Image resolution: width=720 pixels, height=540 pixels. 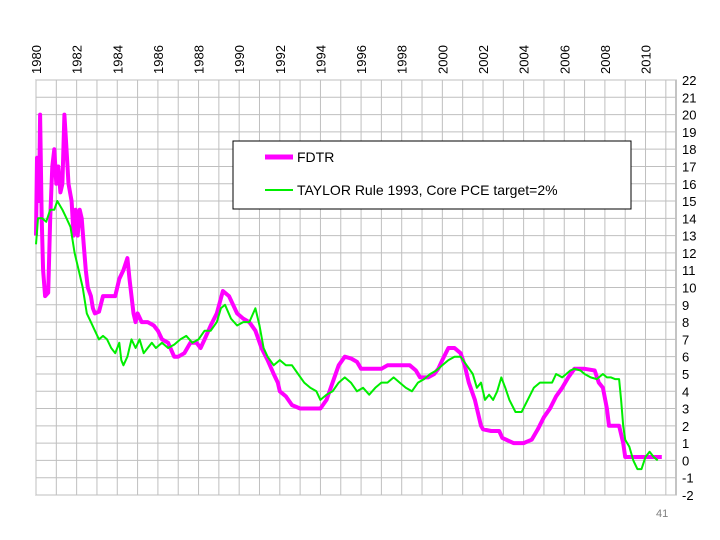 I want to click on y-tick-label: 16, so click(x=689, y=184).